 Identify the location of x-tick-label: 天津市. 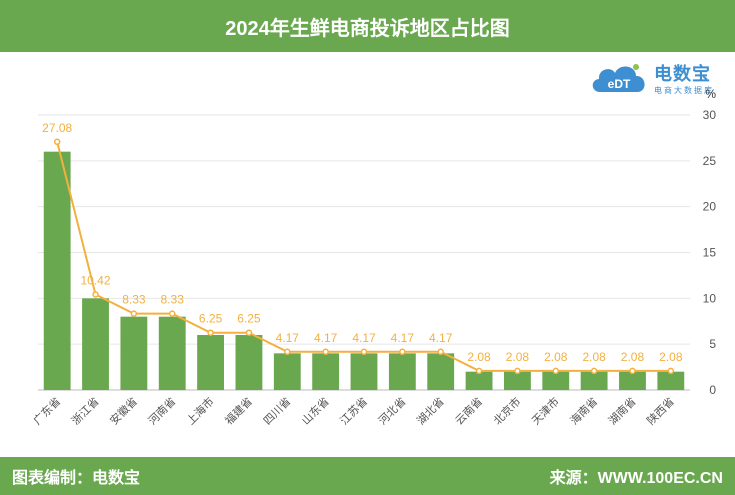
(545, 410).